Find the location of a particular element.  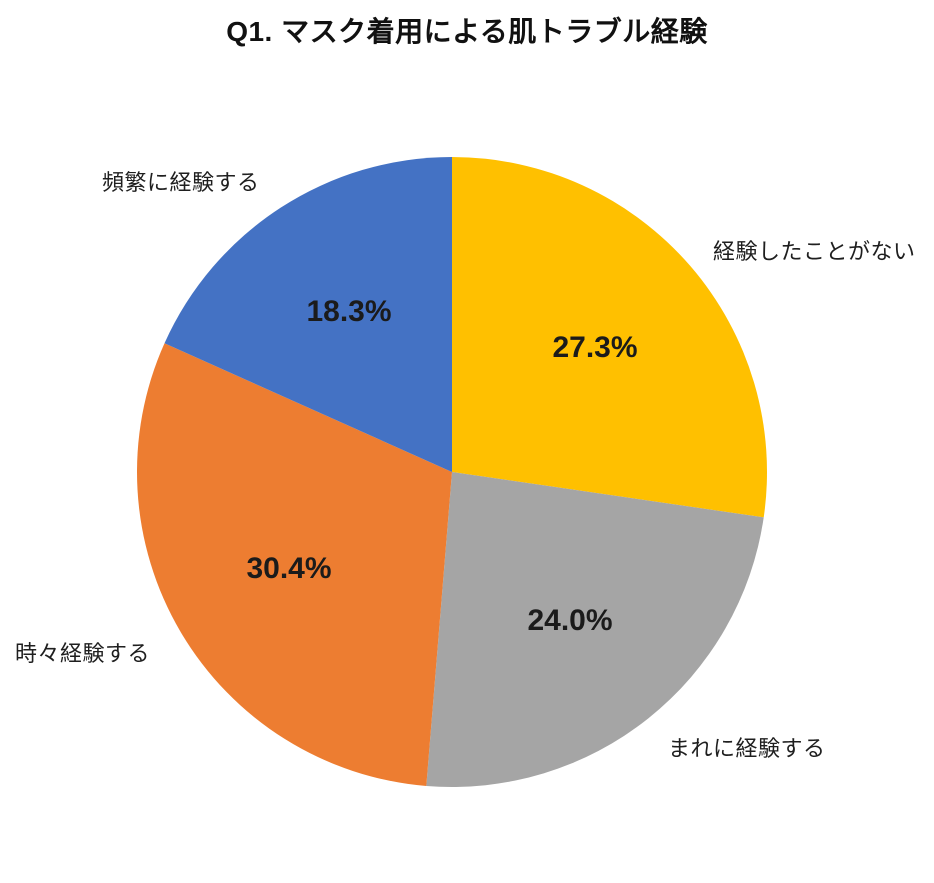

chart-title: Q1. マスク着用による肌トラブル経験 is located at coordinates (467, 31).